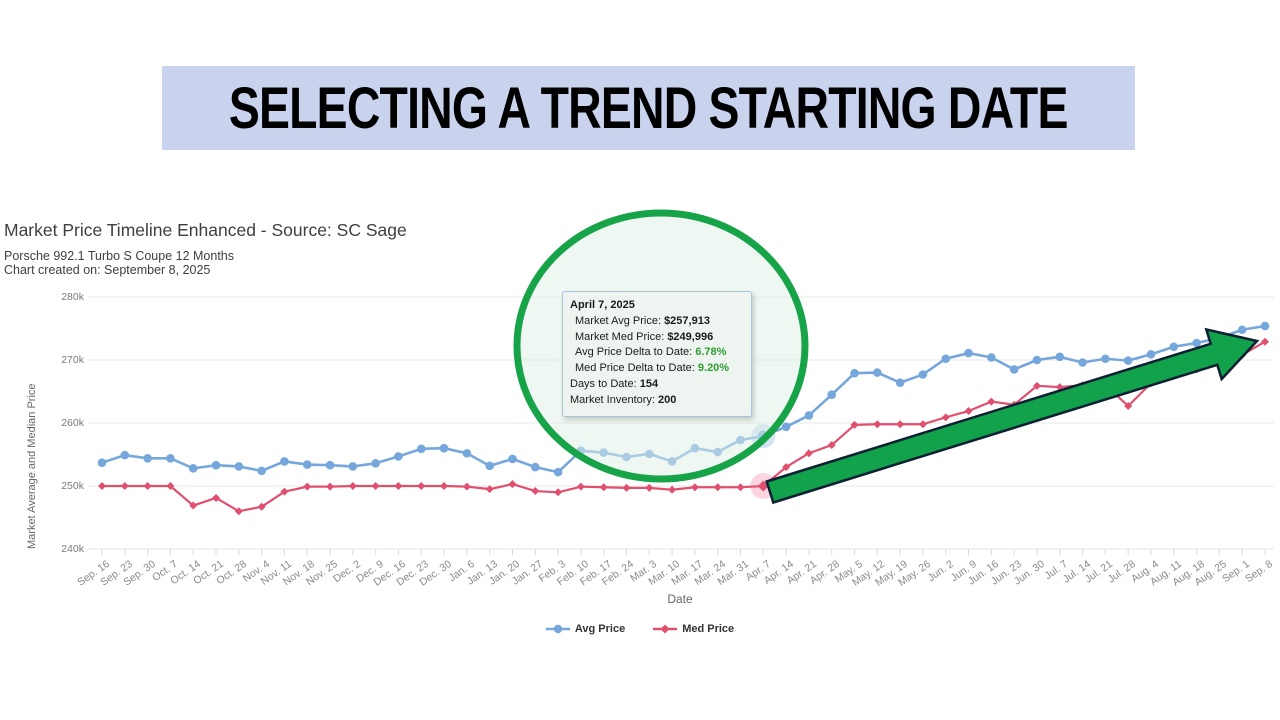 Image resolution: width=1280 pixels, height=720 pixels. Describe the element at coordinates (72, 549) in the screenshot. I see `y-tick-label: 240k` at that location.